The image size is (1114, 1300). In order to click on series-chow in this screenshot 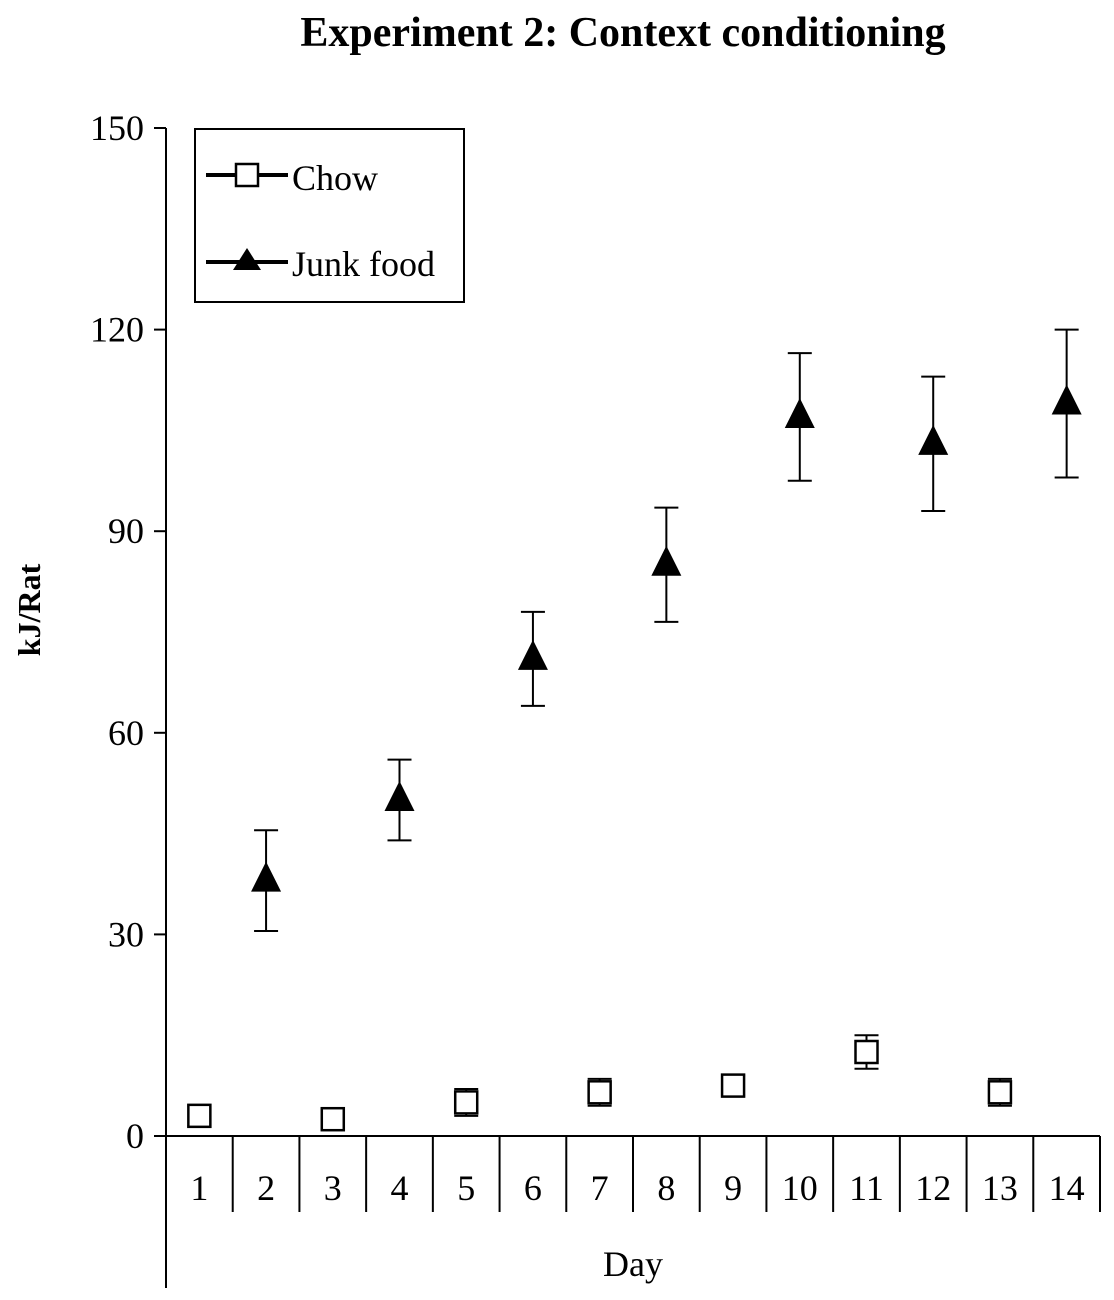, I will do `click(600, 1083)`.